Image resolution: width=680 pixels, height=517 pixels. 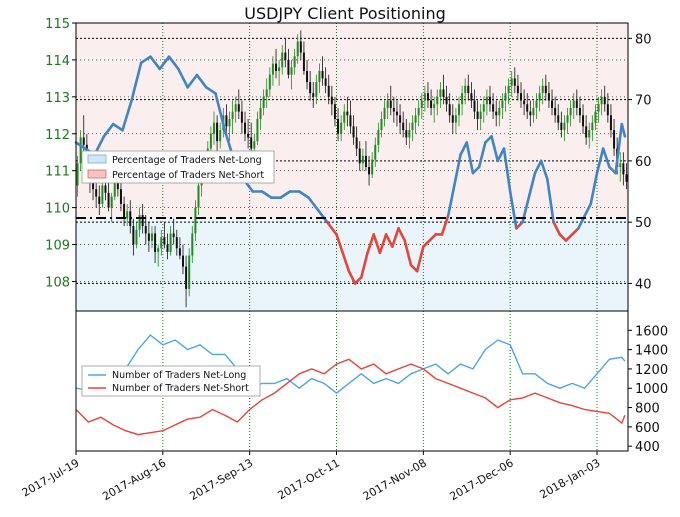 I want to click on right-tick-label-count: 1400, so click(x=651, y=351).